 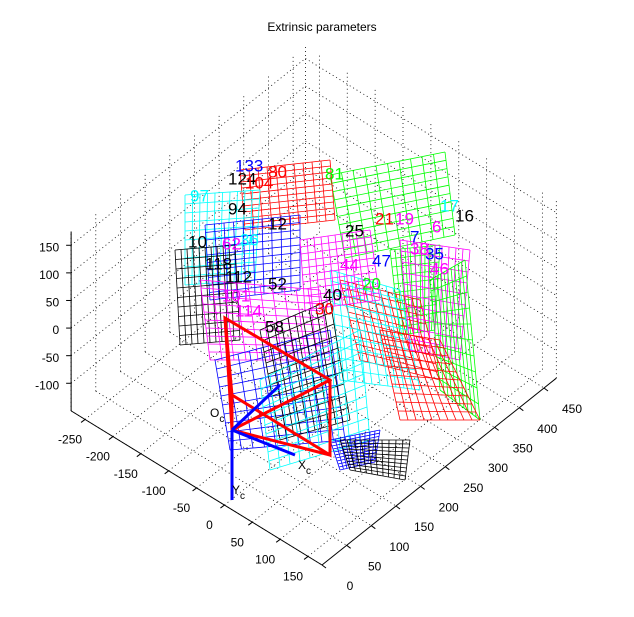 What do you see at coordinates (434, 253) in the screenshot?
I see `board-label: 35` at bounding box center [434, 253].